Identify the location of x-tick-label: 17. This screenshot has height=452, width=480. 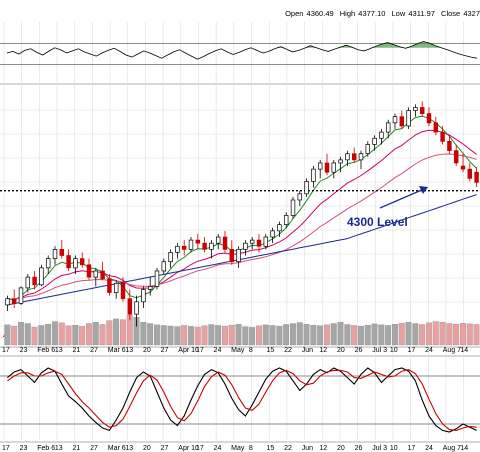
(200, 448).